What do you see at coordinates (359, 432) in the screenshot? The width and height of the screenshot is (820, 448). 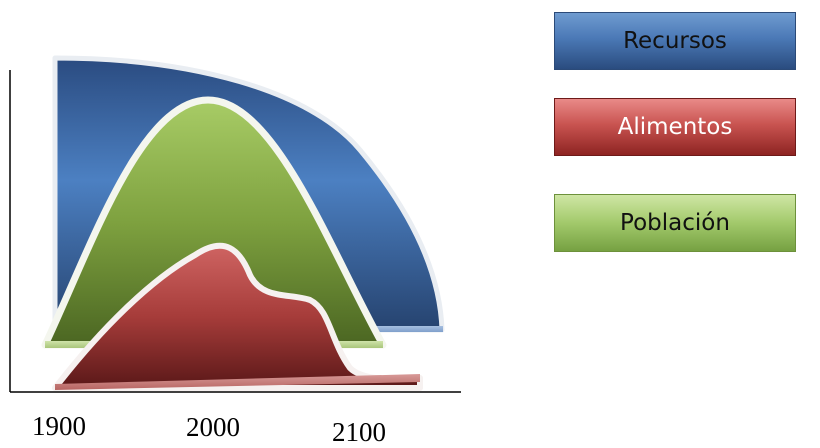 I see `year-label-2100: 2100` at bounding box center [359, 432].